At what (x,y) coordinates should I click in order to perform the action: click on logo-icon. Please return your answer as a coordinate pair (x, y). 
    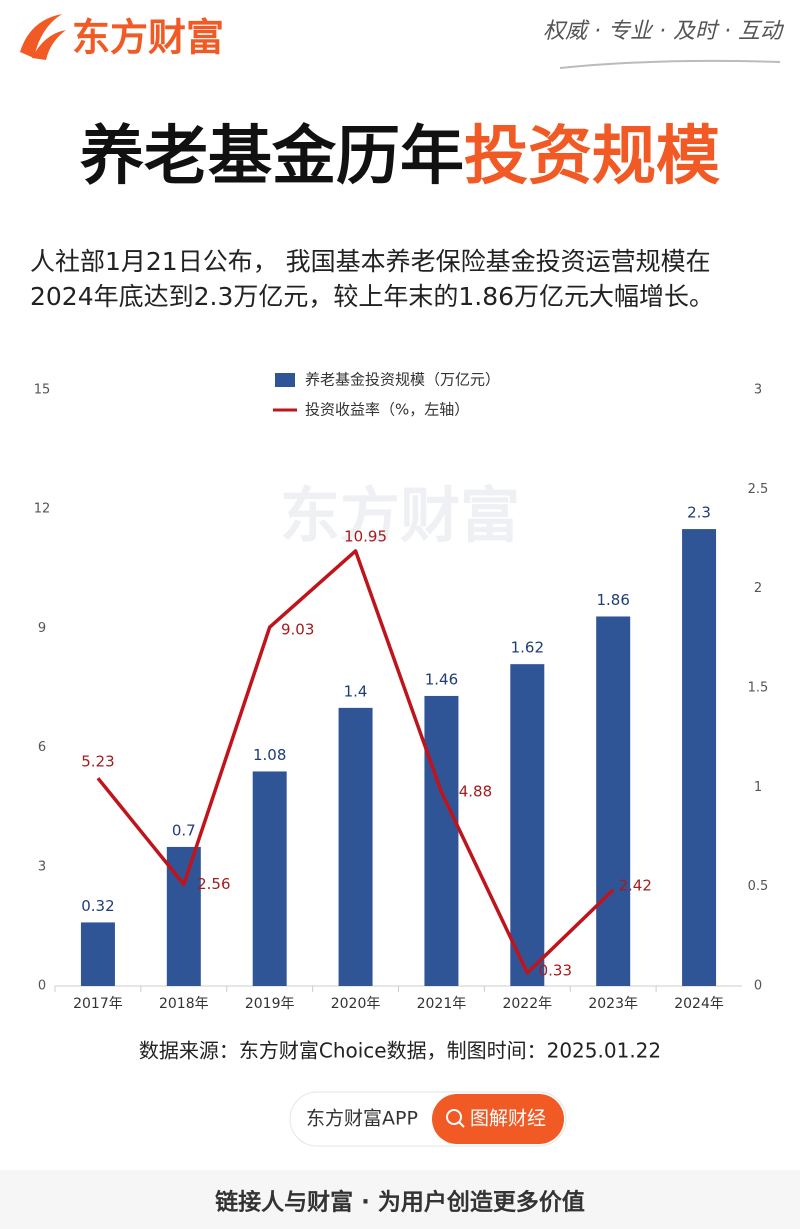
    Looking at the image, I should click on (43, 37).